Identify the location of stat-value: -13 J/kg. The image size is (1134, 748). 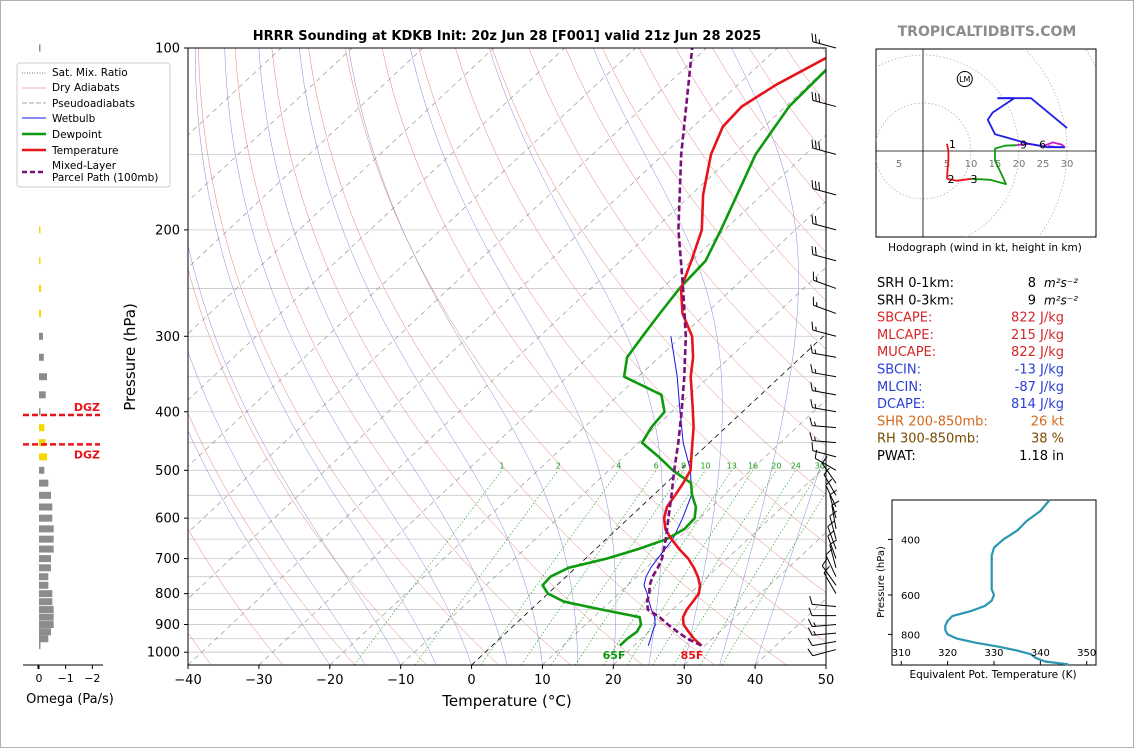
(1039, 370).